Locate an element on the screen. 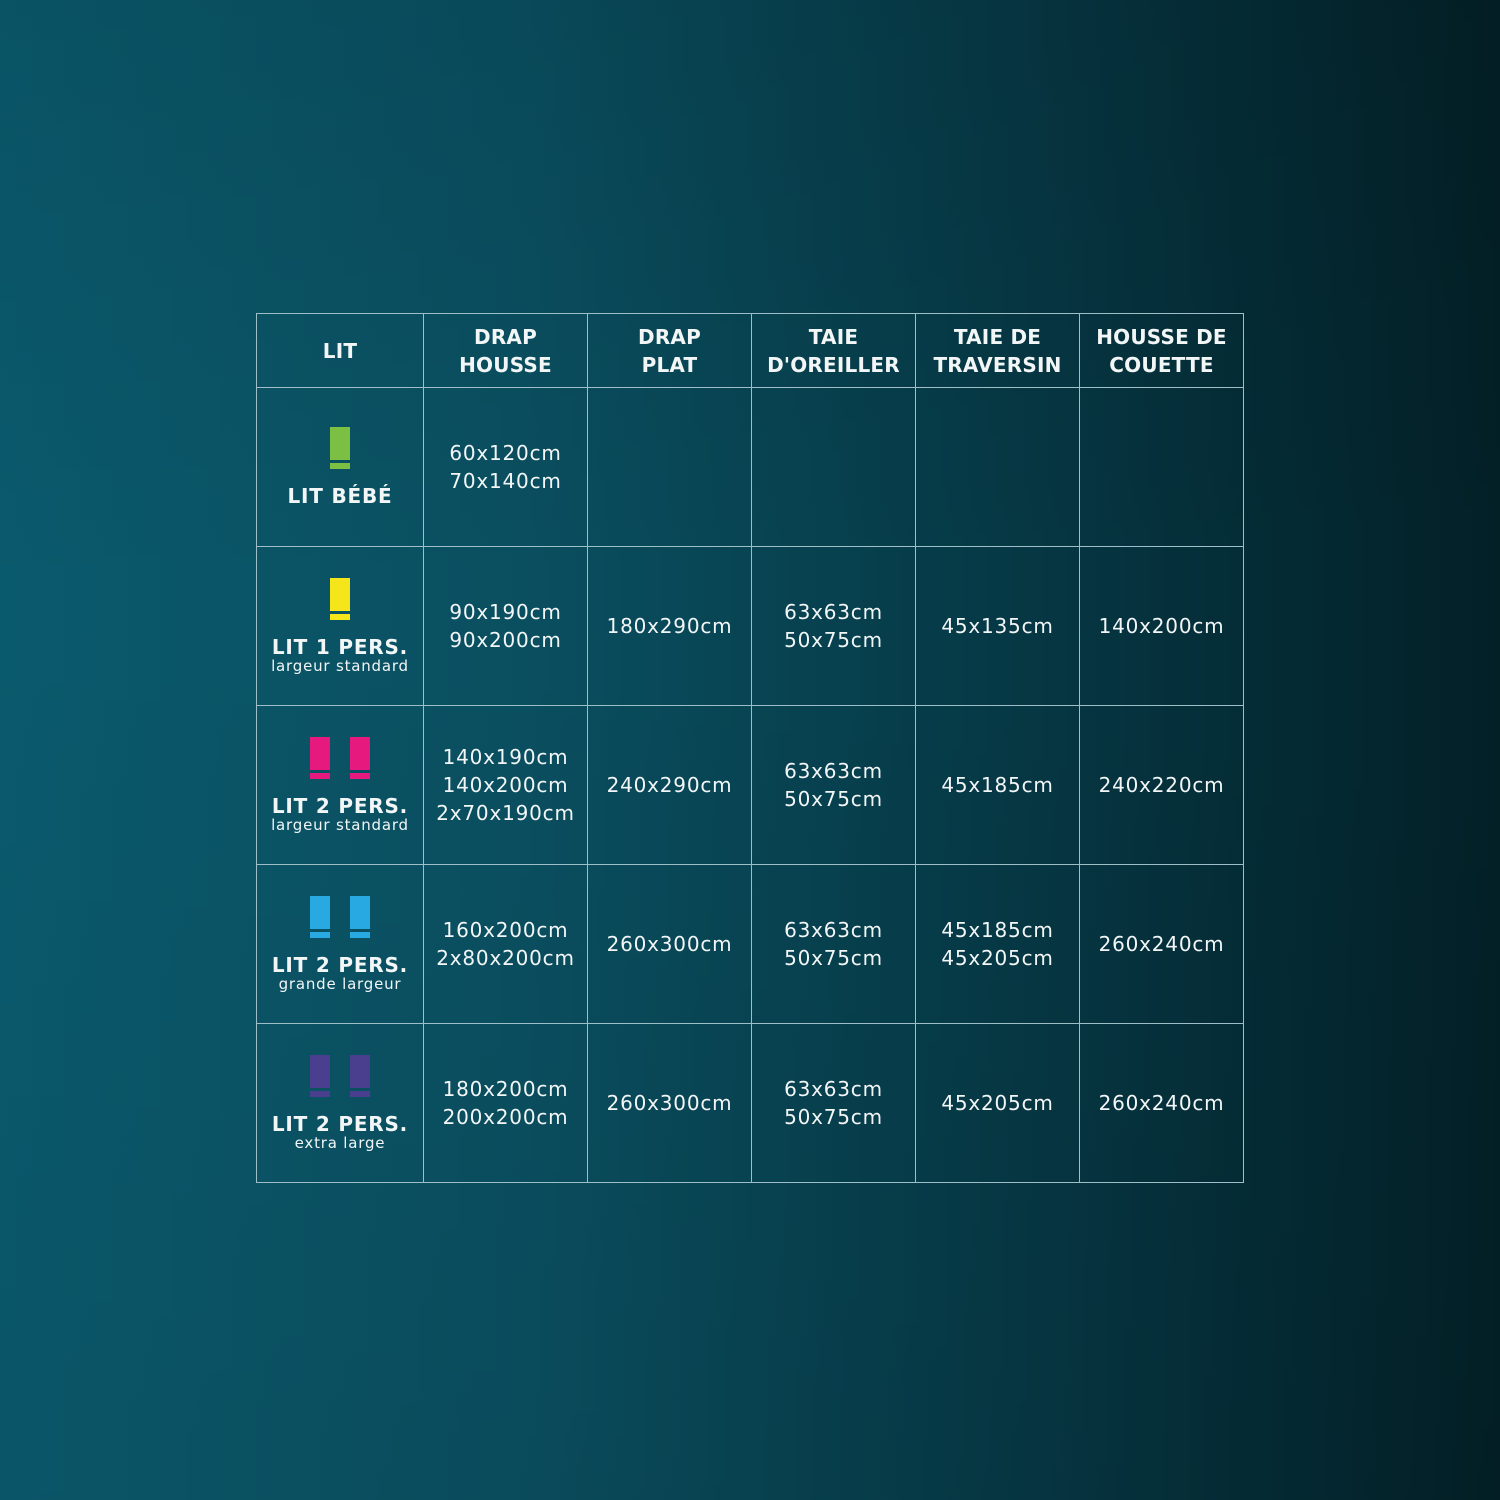 The width and height of the screenshot is (1500, 1500). header-label: TRAVERSIN is located at coordinates (997, 364).